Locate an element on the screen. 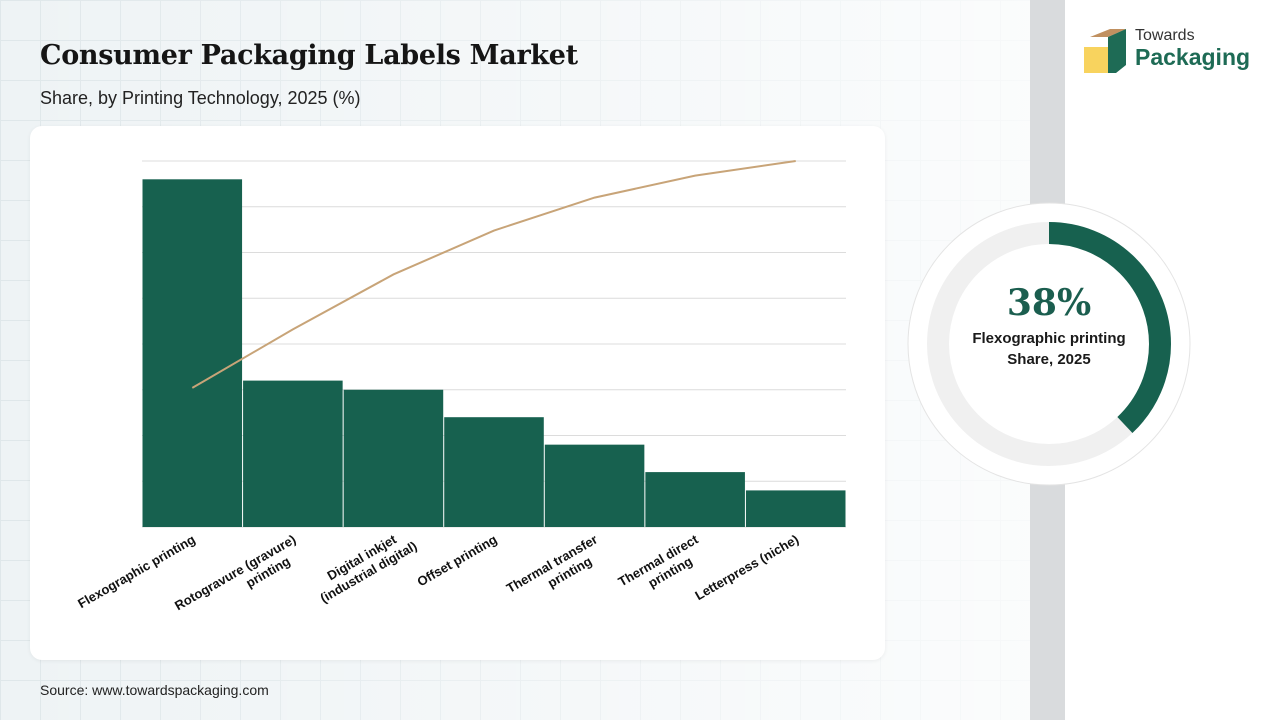 Image resolution: width=1280 pixels, height=720 pixels. box-logo-icon is located at coordinates (1105, 51).